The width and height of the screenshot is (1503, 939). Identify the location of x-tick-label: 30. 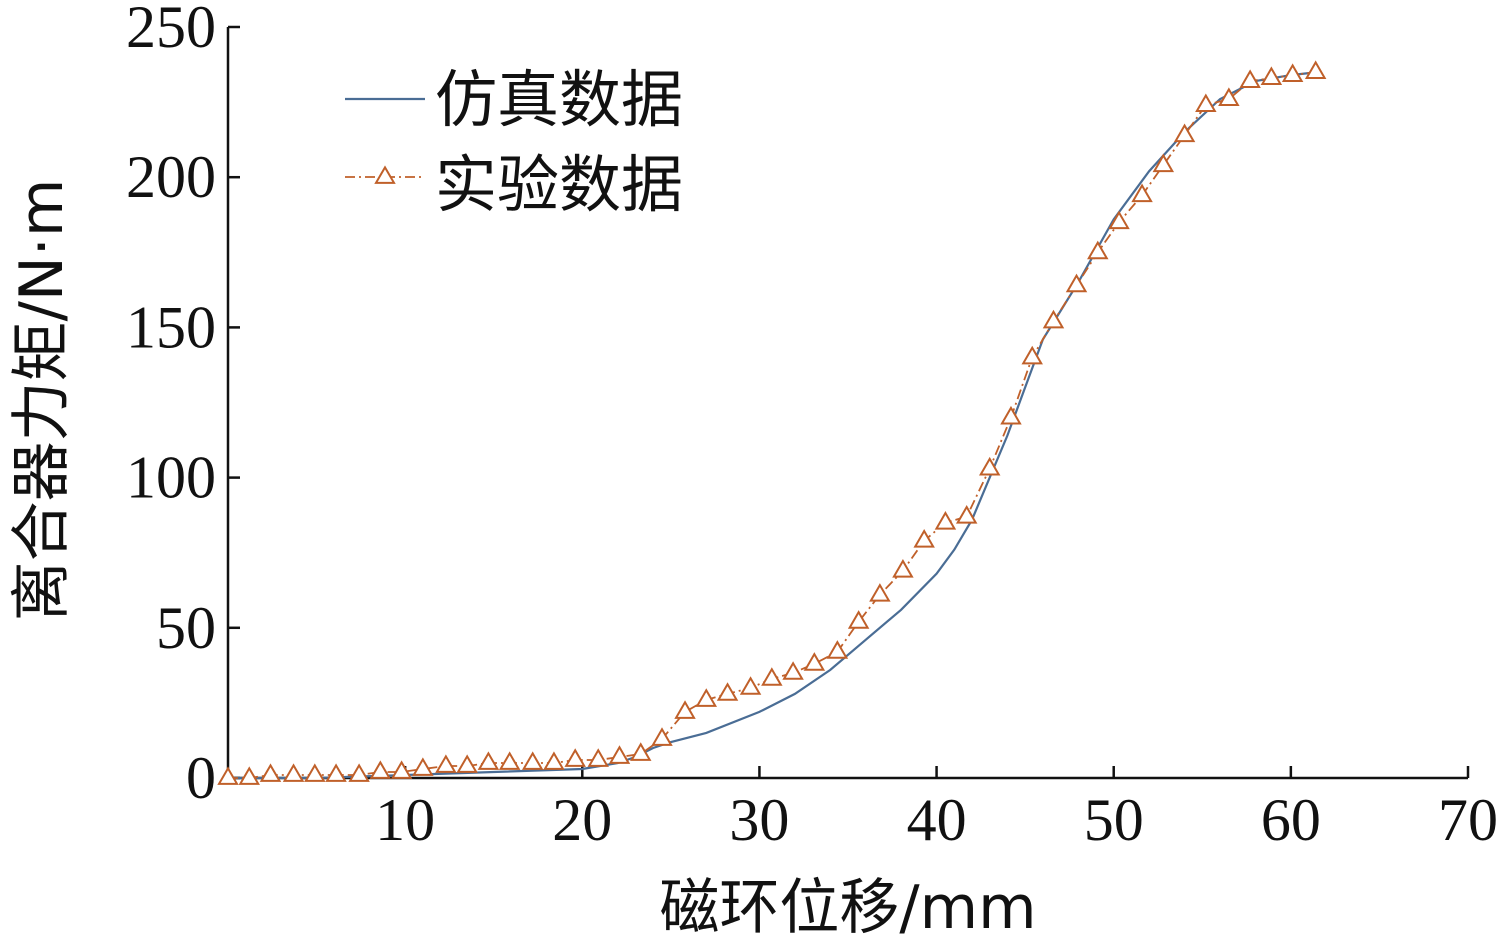
(759, 820).